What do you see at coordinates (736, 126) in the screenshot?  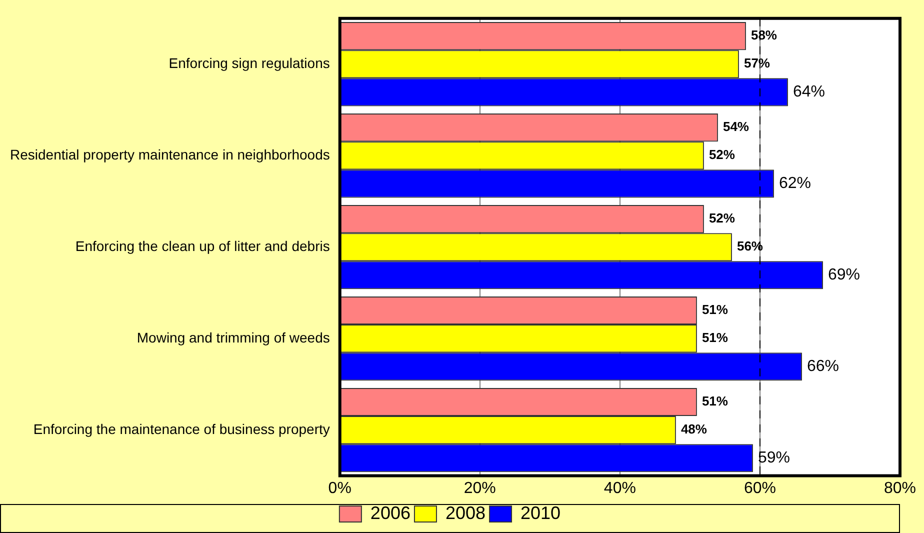 I see `data-label: 54%` at bounding box center [736, 126].